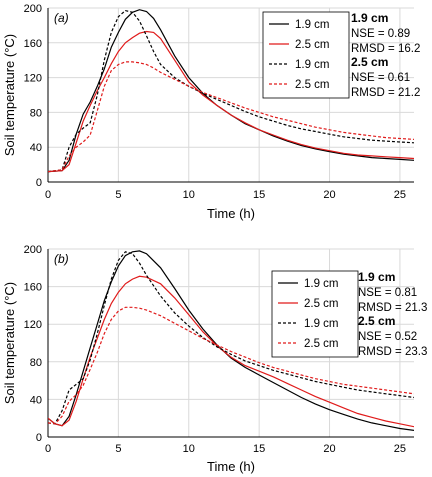 The width and height of the screenshot is (432, 477). What do you see at coordinates (61, 259) in the screenshot?
I see `panel-label: (b)` at bounding box center [61, 259].